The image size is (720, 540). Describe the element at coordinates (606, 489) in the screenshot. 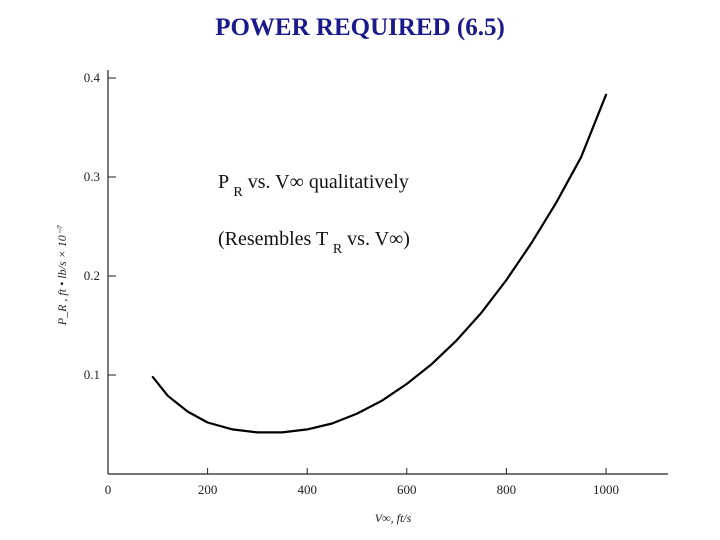

I see `x-tick-label: 1000` at that location.